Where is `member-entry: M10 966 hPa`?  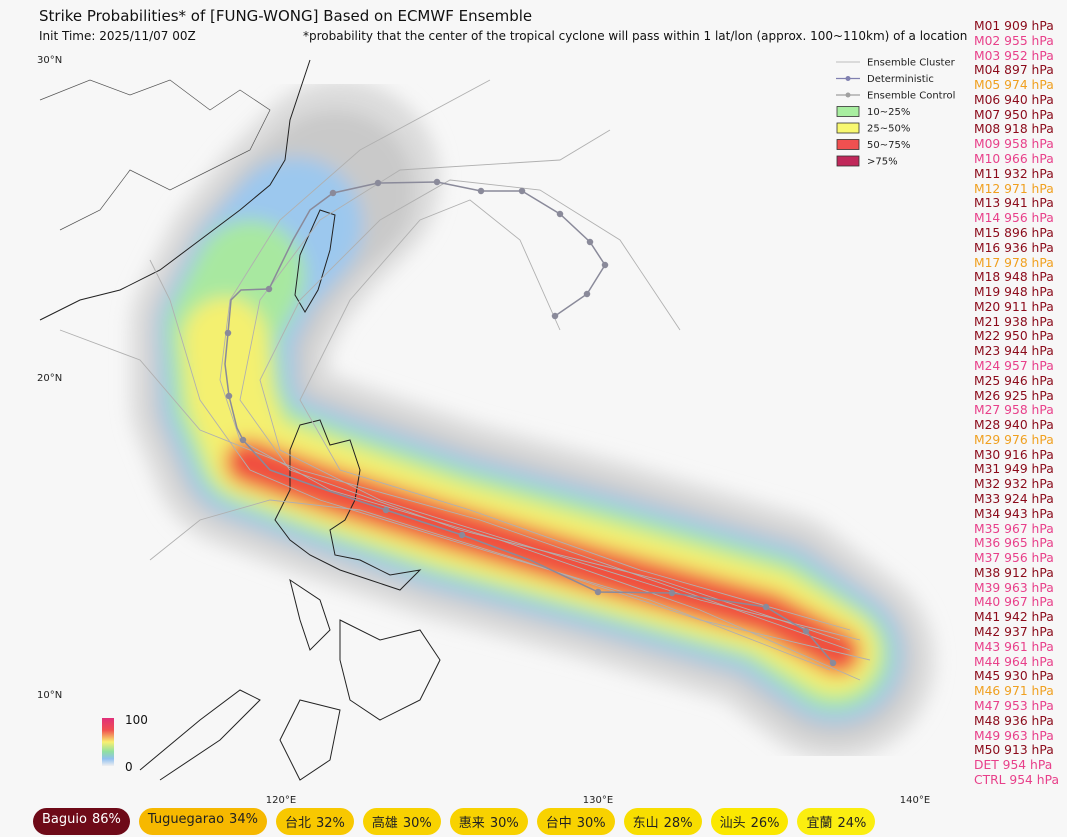 member-entry: M10 966 hPa is located at coordinates (1014, 159).